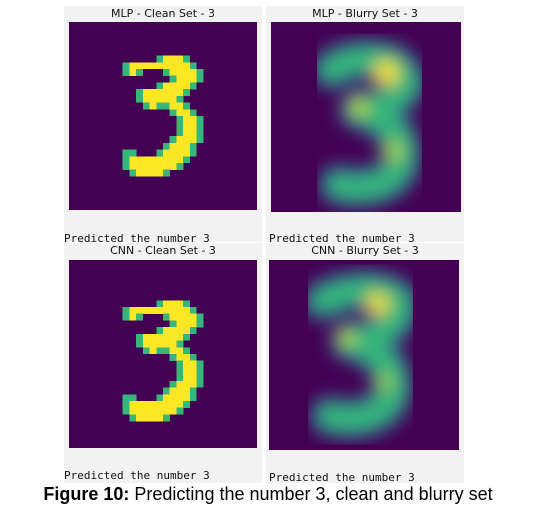 Image resolution: width=536 pixels, height=514 pixels. I want to click on digit-image-mlp-clean, so click(163, 116).